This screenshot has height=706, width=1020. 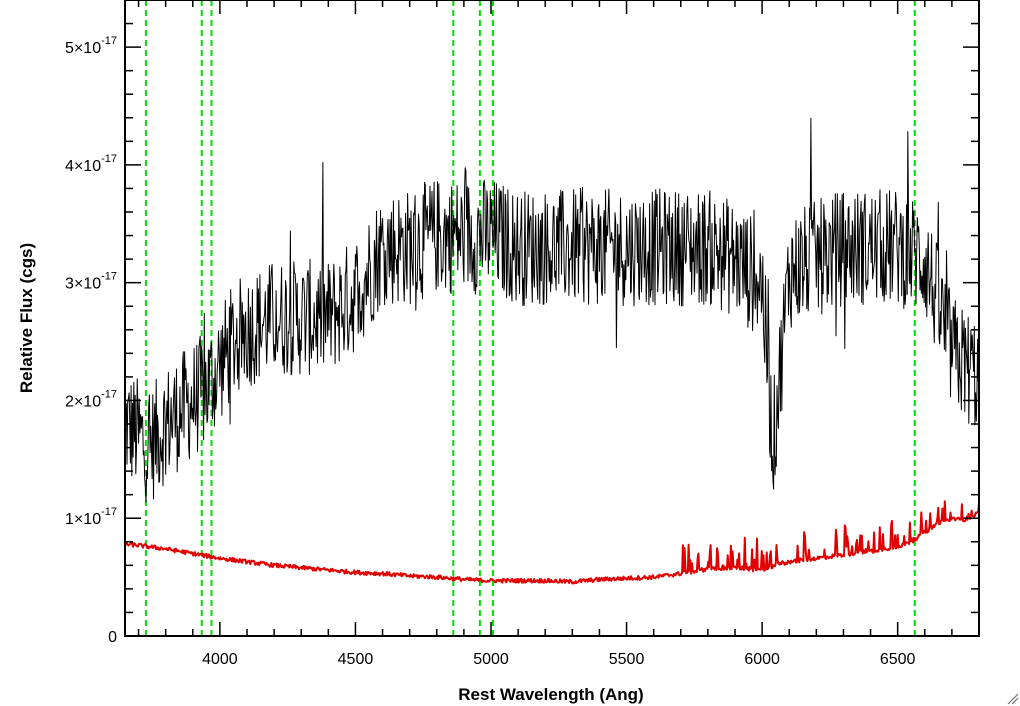 What do you see at coordinates (91, 282) in the screenshot?
I see `y-tick-label: 3×10⁻¹⁷` at bounding box center [91, 282].